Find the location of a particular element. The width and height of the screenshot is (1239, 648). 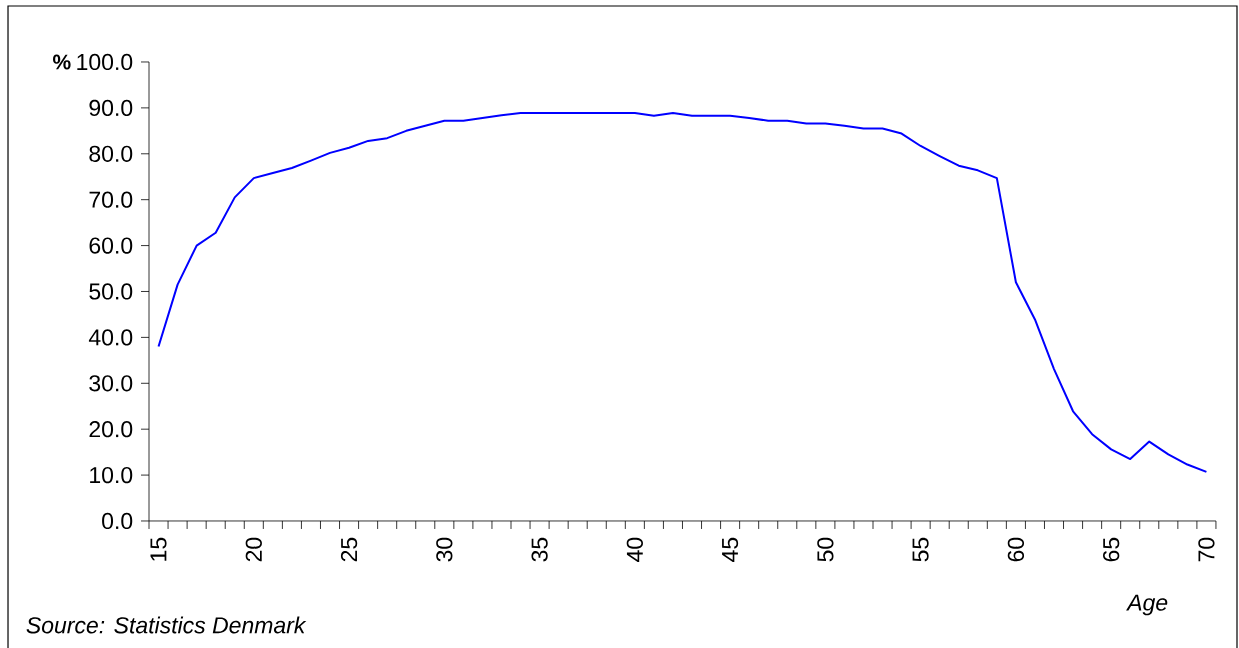

y-tick-label: 0.0 is located at coordinates (117, 521).